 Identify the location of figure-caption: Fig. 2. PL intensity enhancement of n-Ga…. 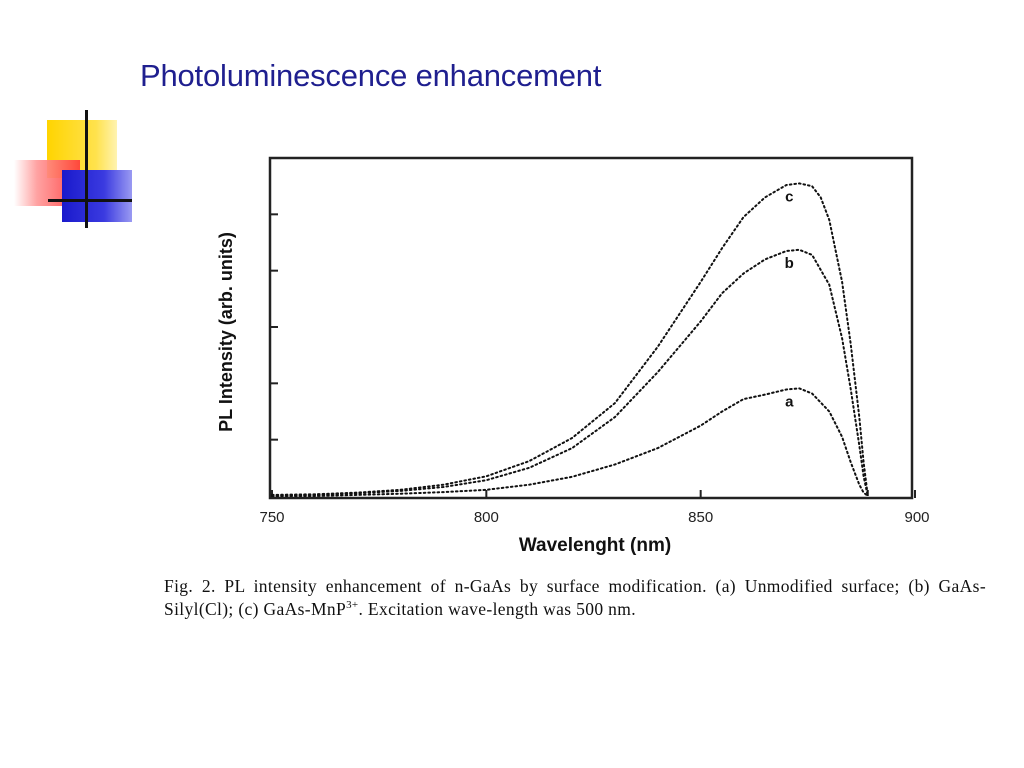
(575, 598).